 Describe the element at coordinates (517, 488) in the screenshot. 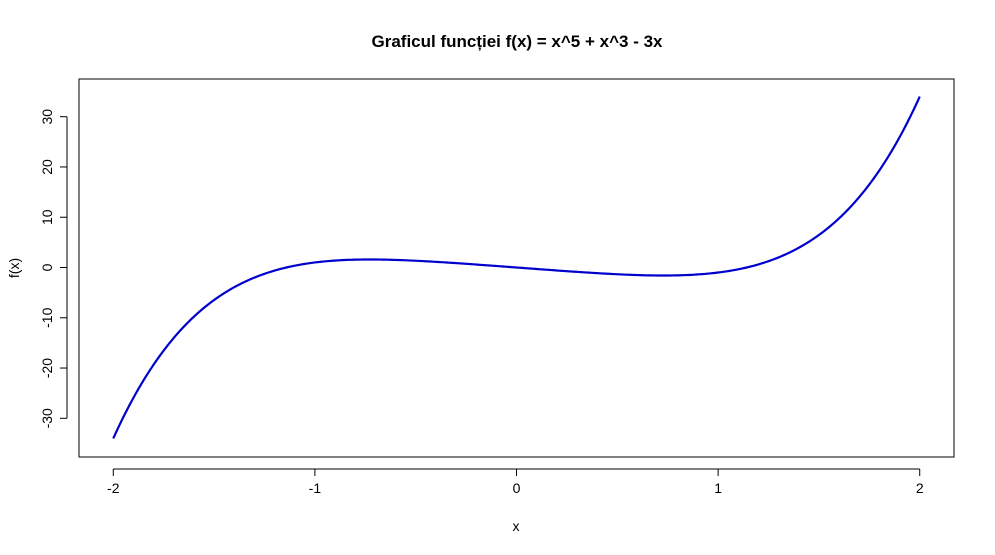

I see `x-tick-label: 0` at that location.